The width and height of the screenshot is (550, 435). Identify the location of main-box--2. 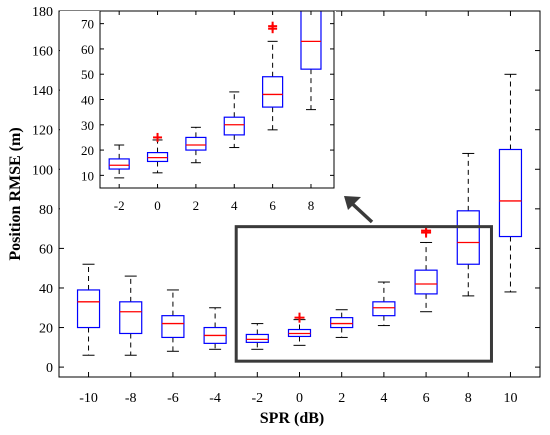
(257, 336).